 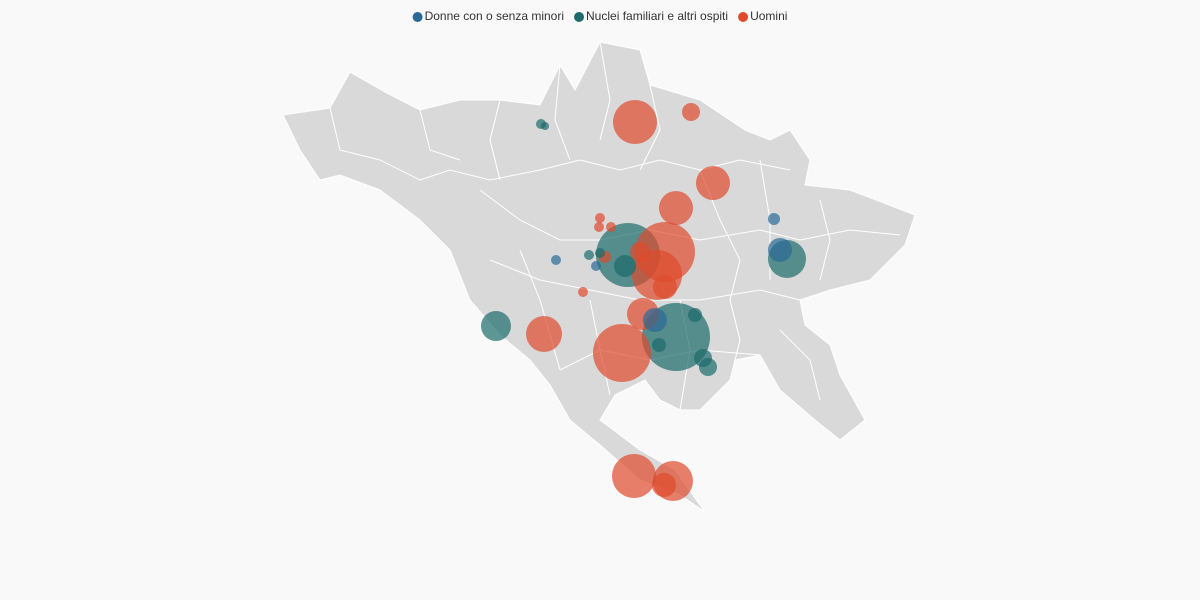 I want to click on legend-label: Uomini, so click(x=768, y=16).